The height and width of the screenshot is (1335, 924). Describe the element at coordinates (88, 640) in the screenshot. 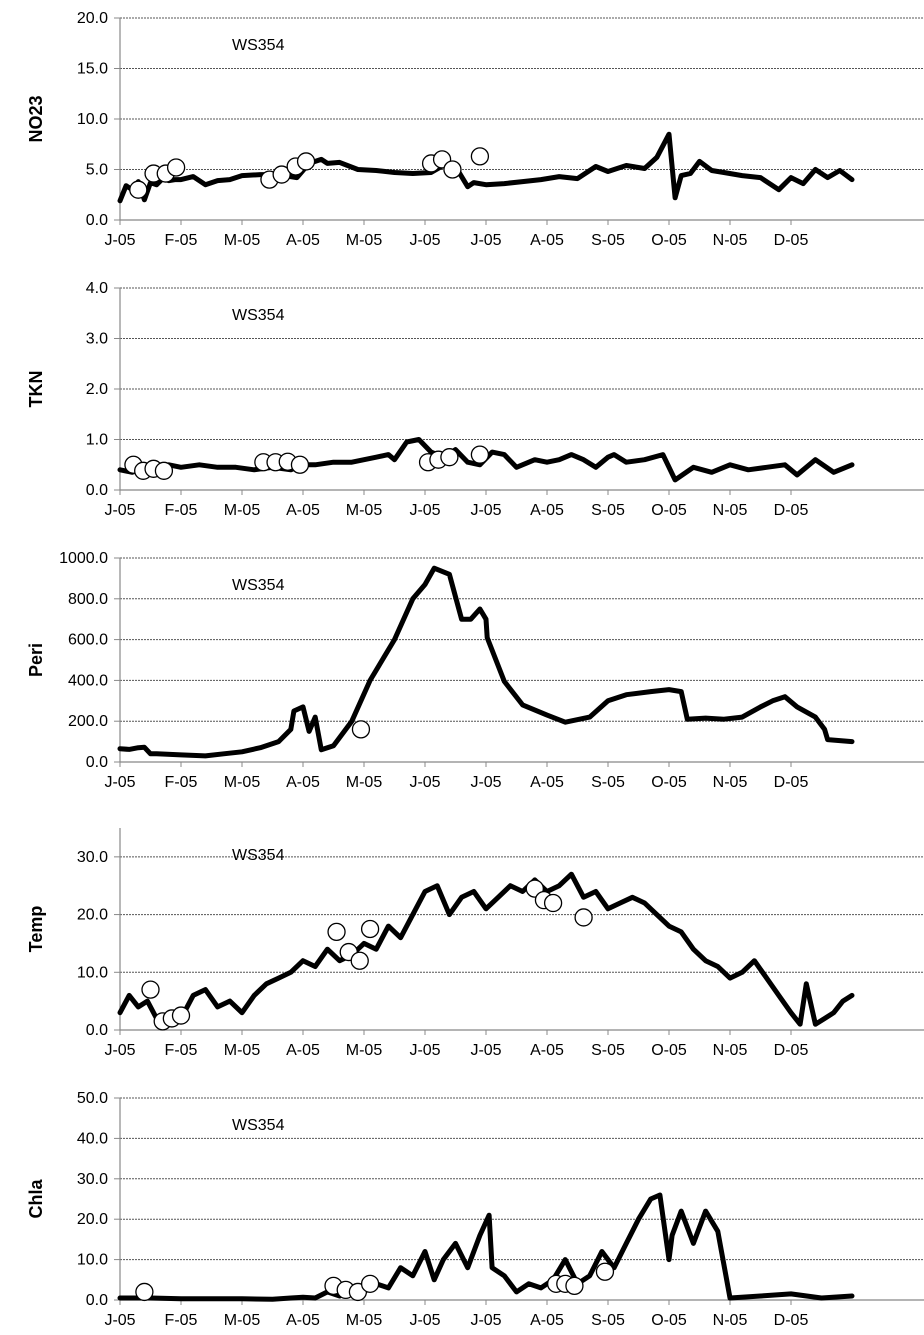

I see `y-tick-label: 600.0` at that location.